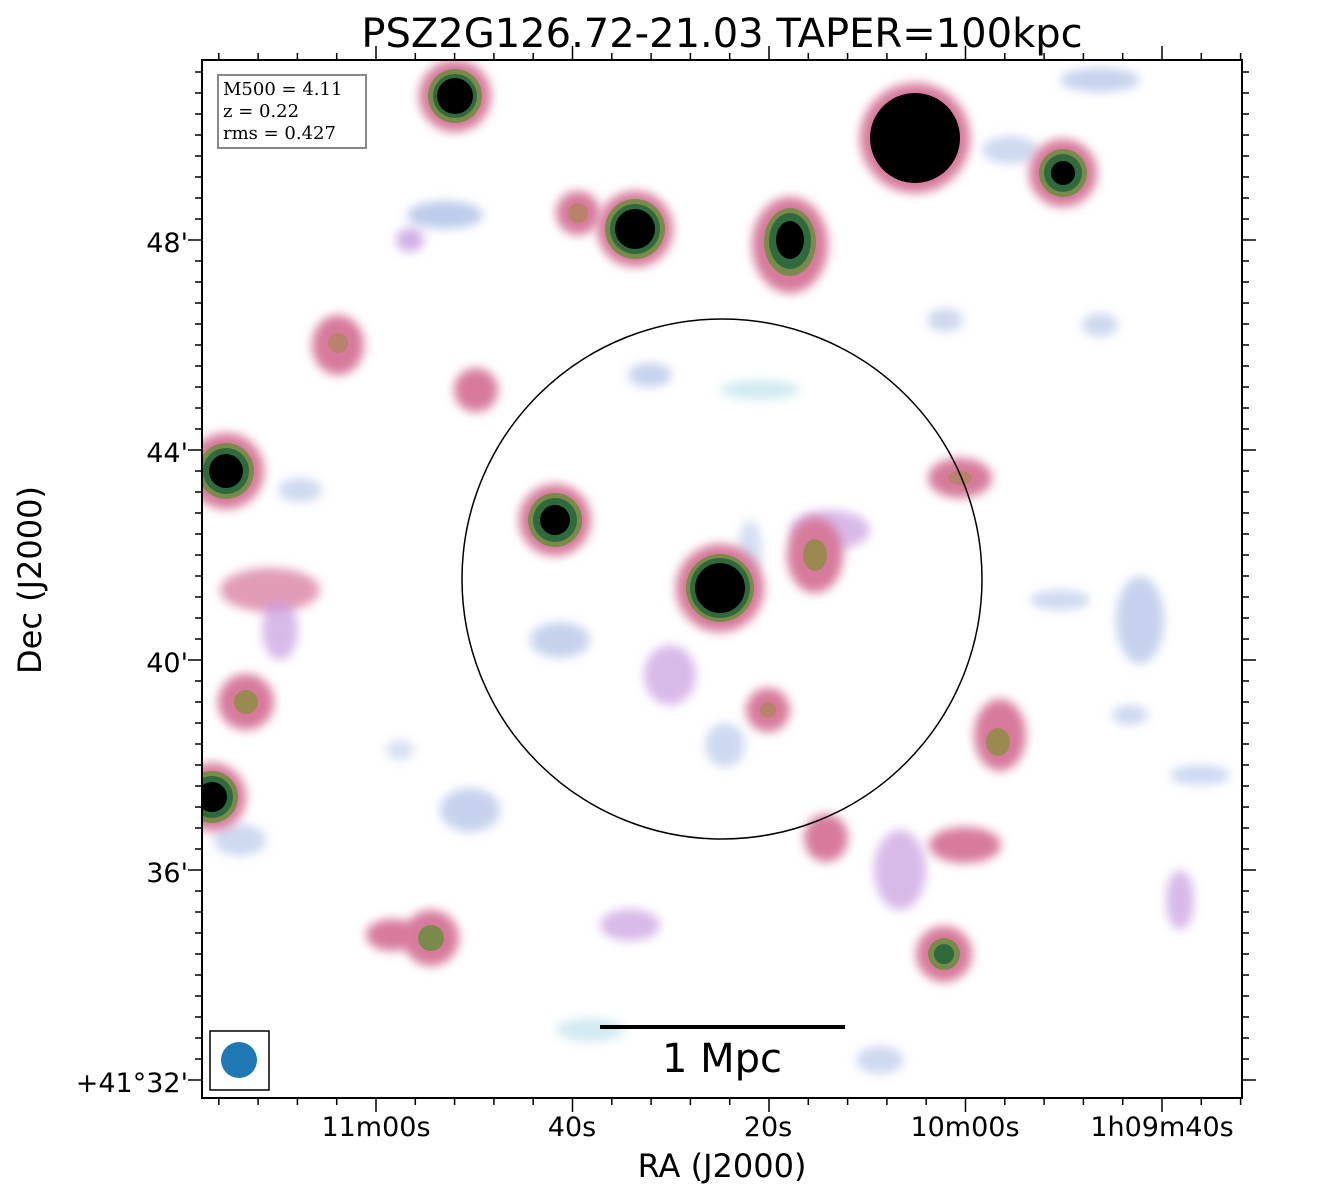  I want to click on y-tick-label: 36', so click(167, 873).